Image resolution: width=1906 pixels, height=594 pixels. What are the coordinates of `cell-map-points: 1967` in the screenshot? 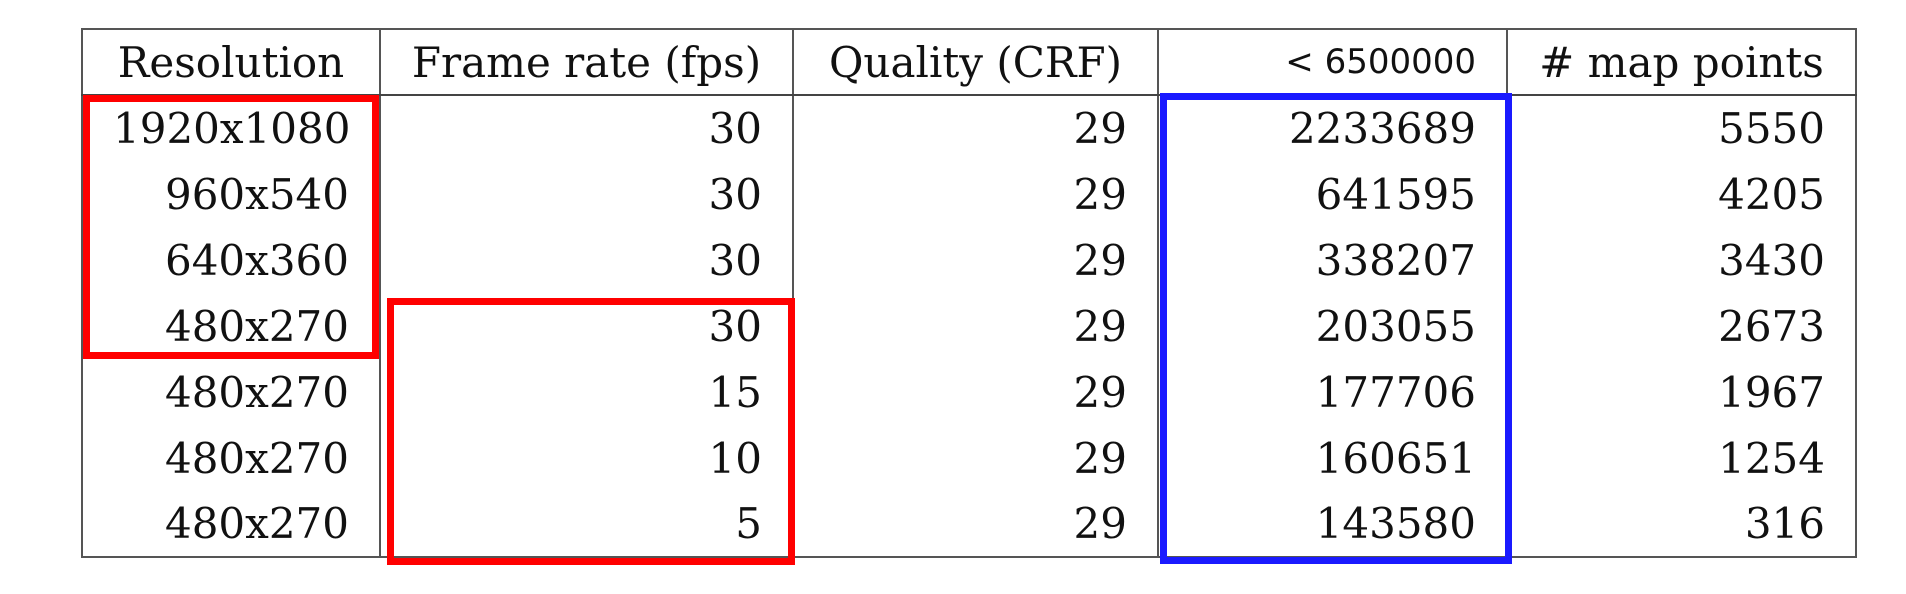 It's located at (1681, 392).